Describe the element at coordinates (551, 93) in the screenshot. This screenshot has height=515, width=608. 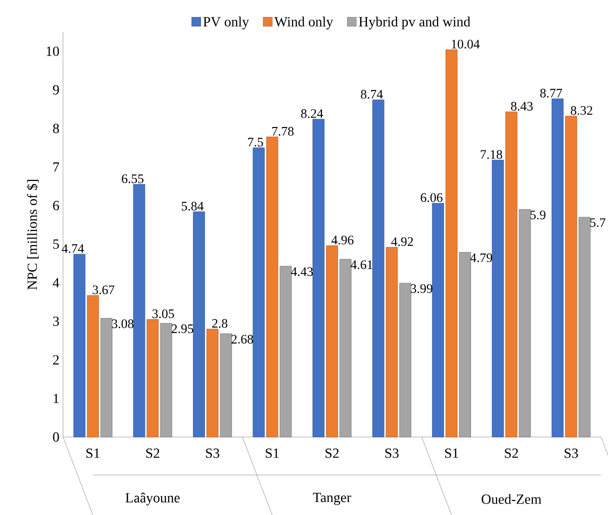
I see `data-label: 8.77` at that location.